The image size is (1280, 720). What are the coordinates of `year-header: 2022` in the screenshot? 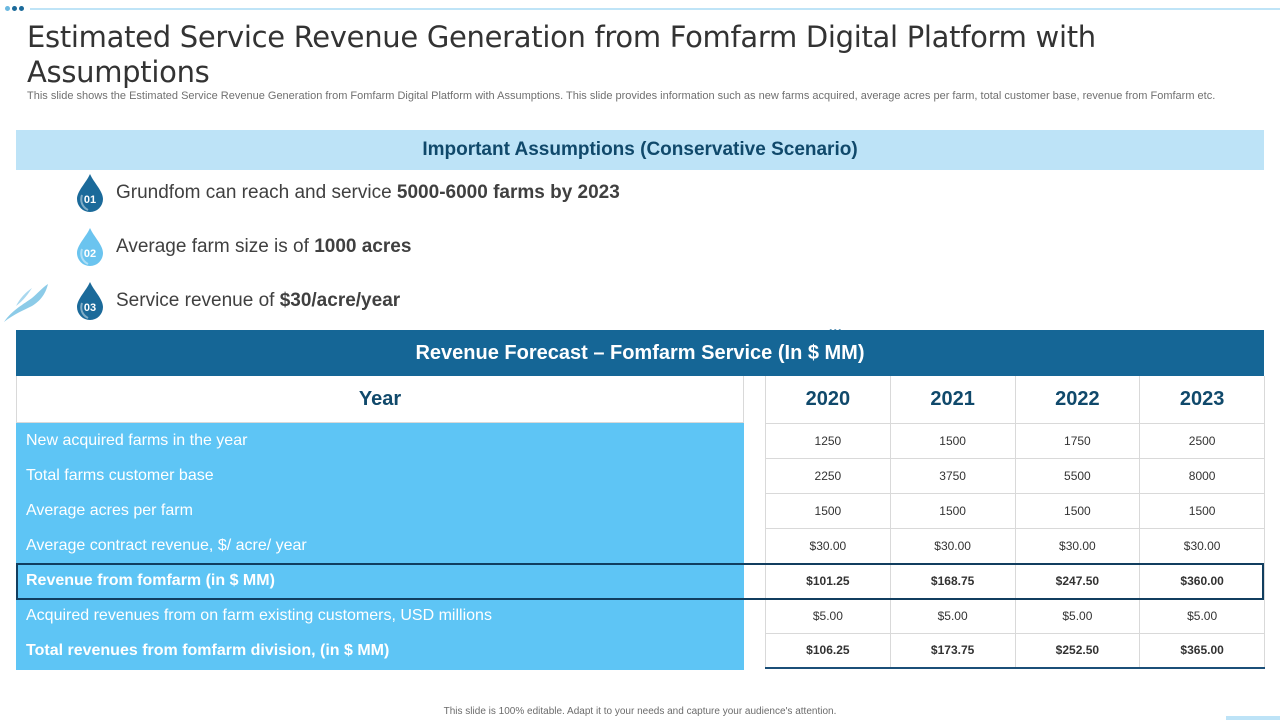 It's located at (1077, 400).